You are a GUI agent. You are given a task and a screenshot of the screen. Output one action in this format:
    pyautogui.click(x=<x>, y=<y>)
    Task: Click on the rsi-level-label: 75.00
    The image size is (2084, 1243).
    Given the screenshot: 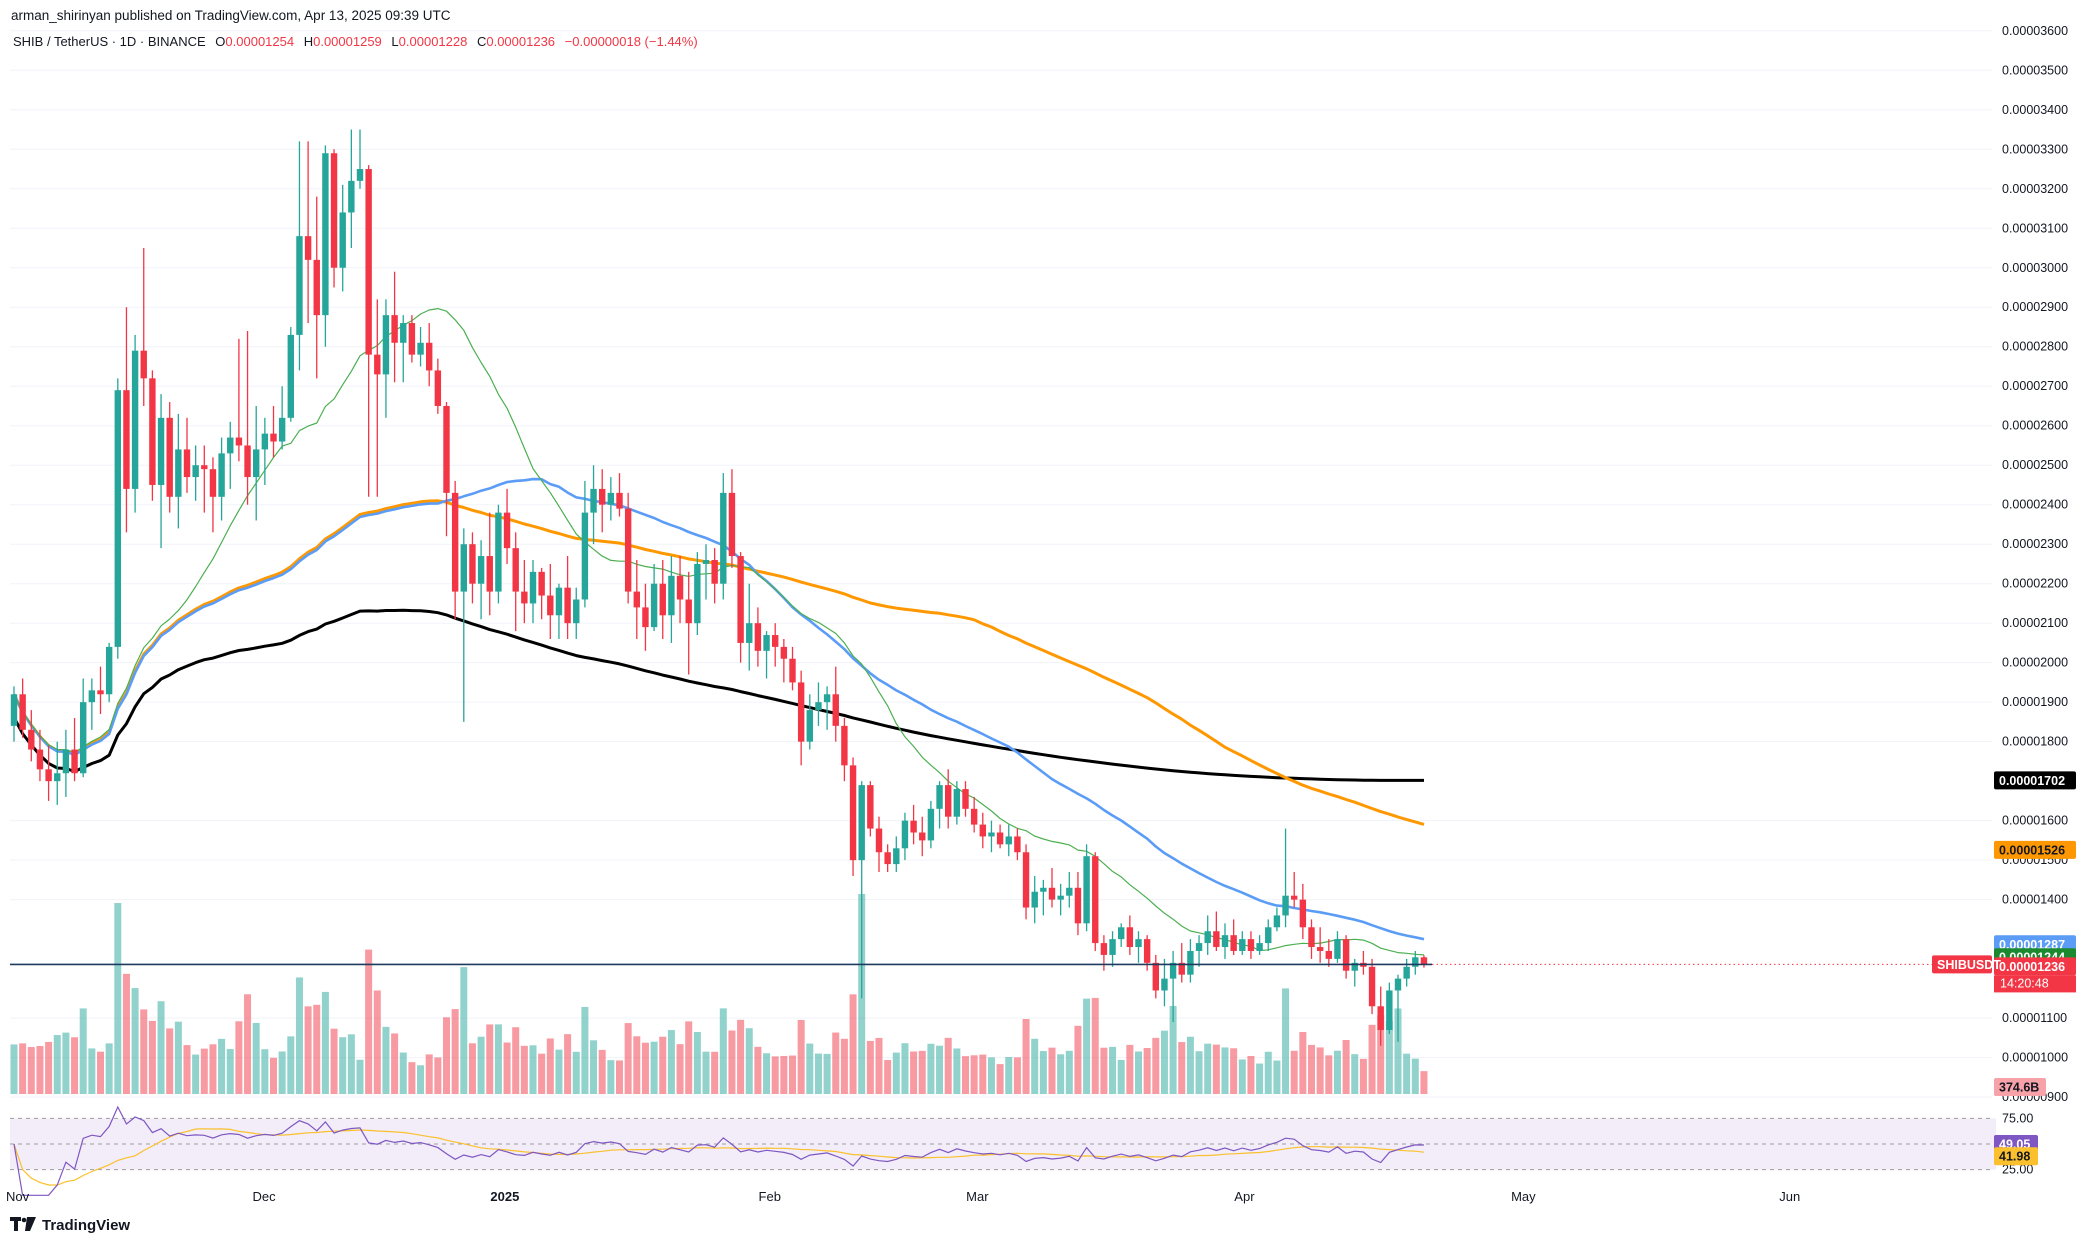 What is the action you would take?
    pyautogui.click(x=2017, y=1118)
    